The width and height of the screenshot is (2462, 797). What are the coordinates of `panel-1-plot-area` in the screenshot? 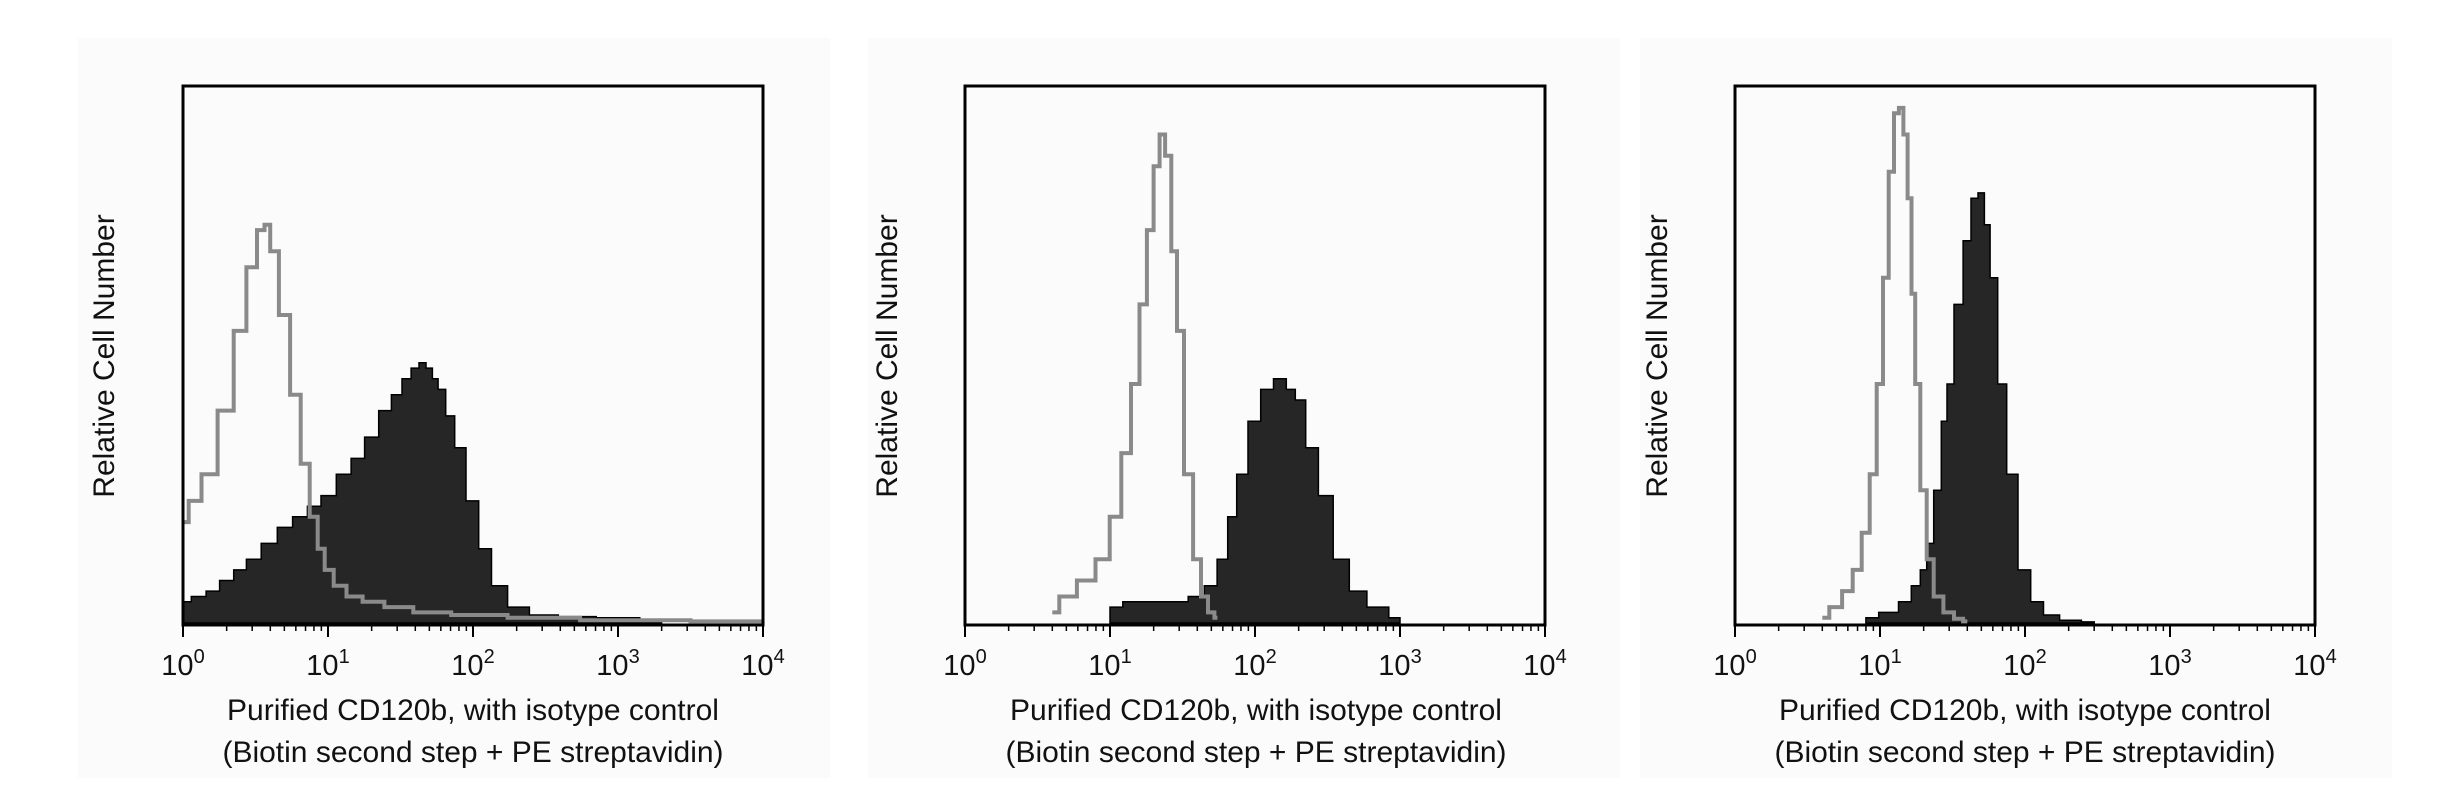 It's located at (472, 423).